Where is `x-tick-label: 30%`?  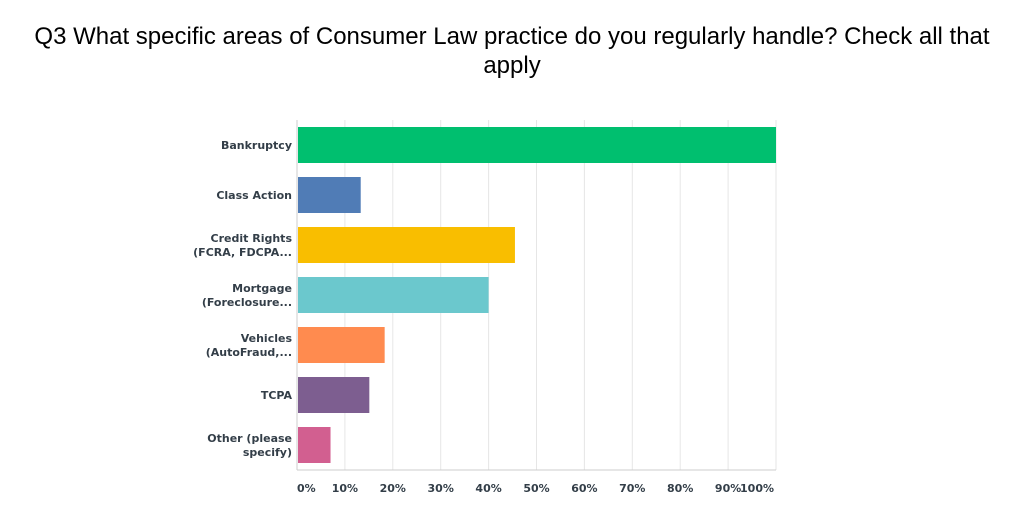 x-tick-label: 30% is located at coordinates (441, 488).